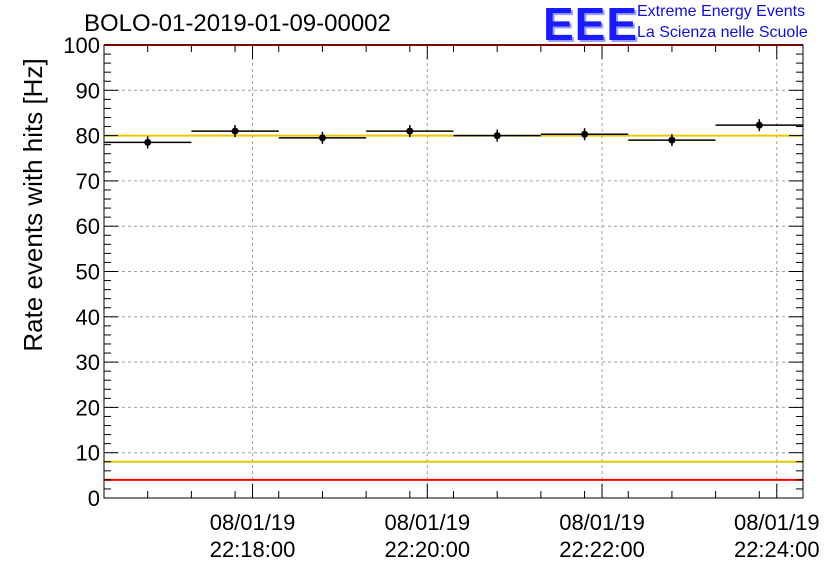 The image size is (836, 572). I want to click on y-tick-label: 30, so click(88, 362).